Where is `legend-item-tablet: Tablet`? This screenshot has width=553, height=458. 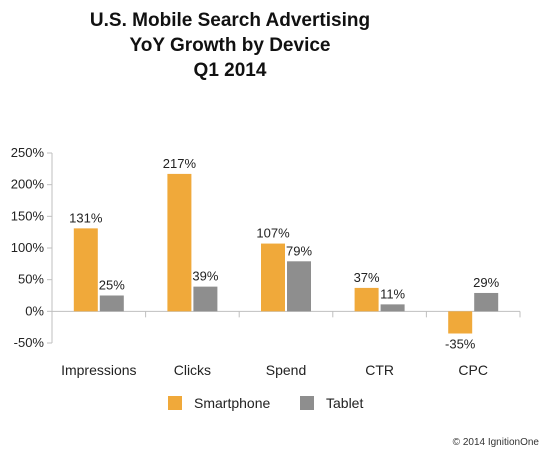
legend-item-tablet: Tablet is located at coordinates (331, 403).